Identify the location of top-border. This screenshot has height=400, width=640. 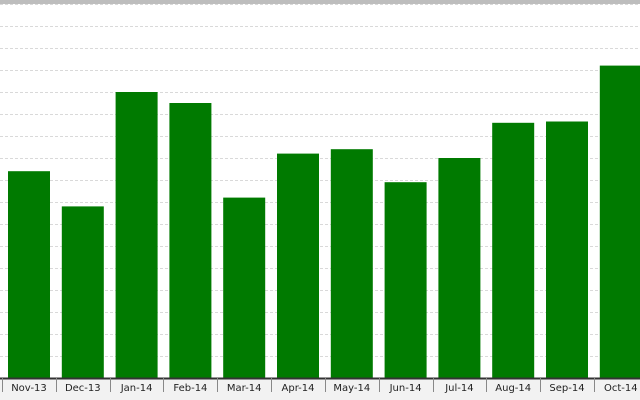
(320, 2).